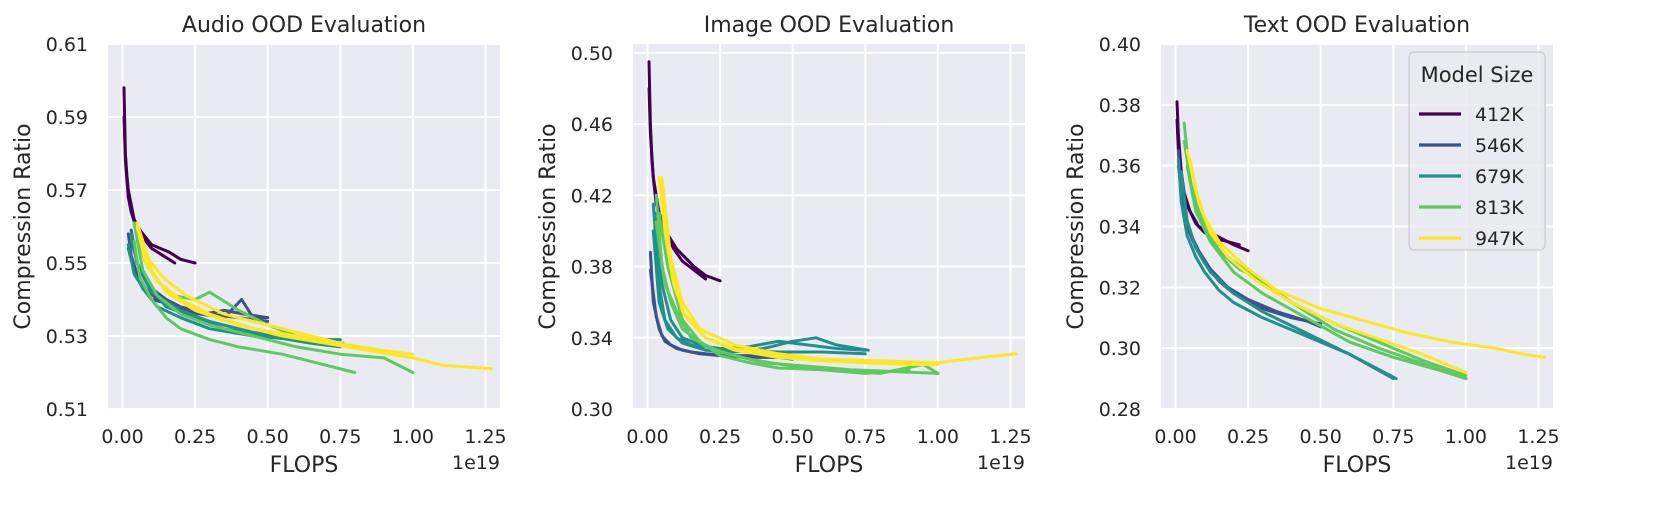 Image resolution: width=1661 pixels, height=519 pixels. What do you see at coordinates (1120, 410) in the screenshot?
I see `y-tick-label: 0.28` at bounding box center [1120, 410].